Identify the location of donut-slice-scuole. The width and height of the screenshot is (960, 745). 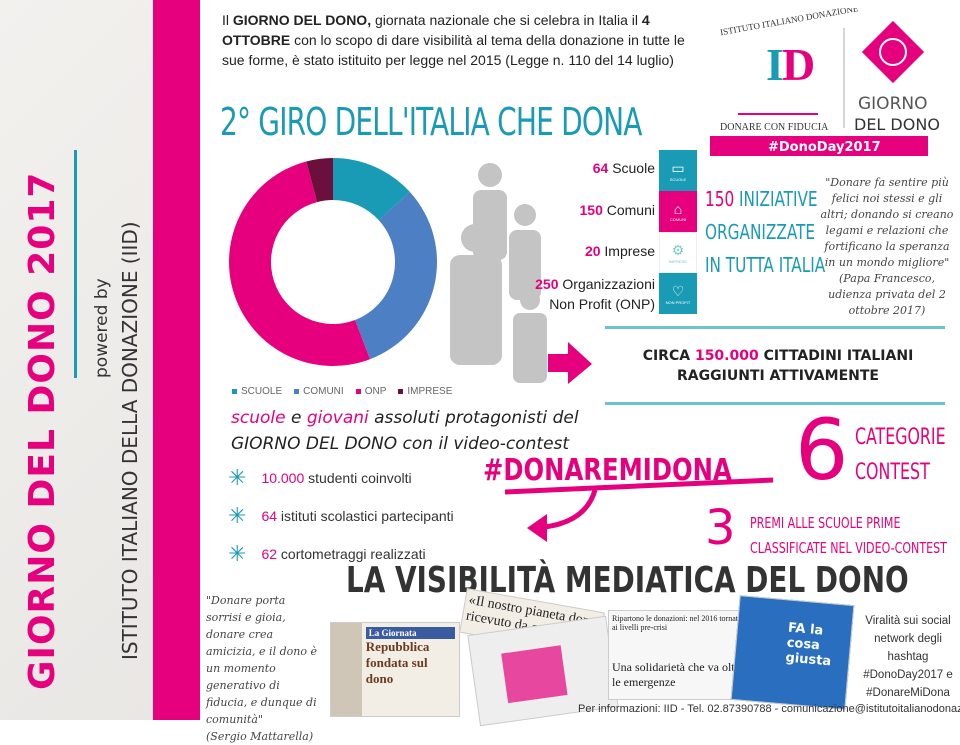
(371, 189).